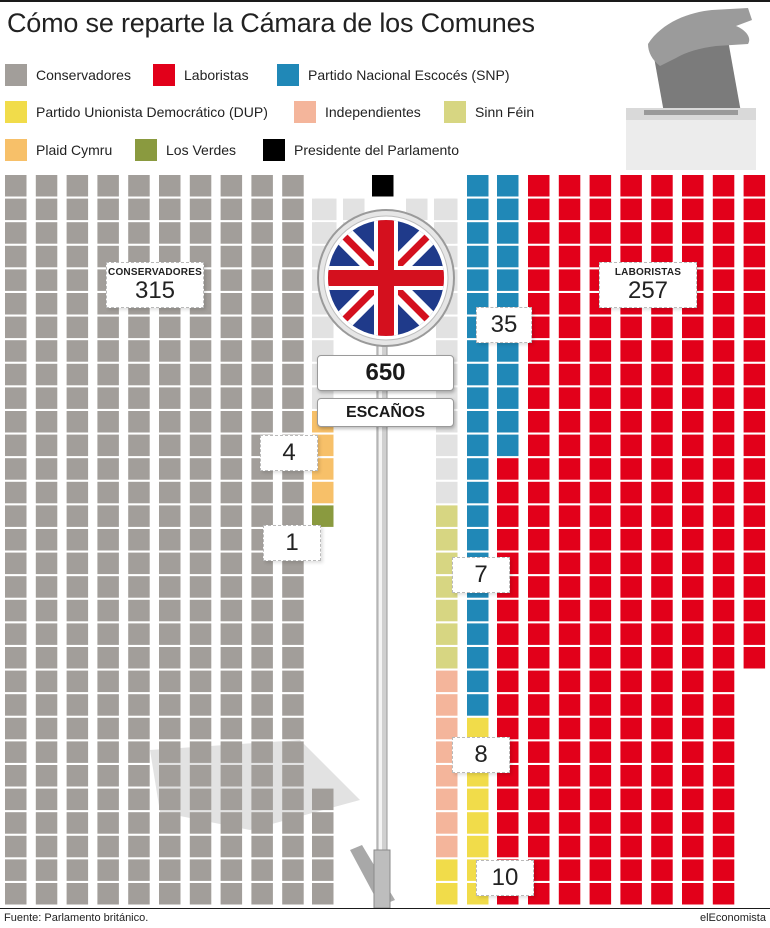  I want to click on legend-los-verdes: Los Verdes, so click(185, 150).